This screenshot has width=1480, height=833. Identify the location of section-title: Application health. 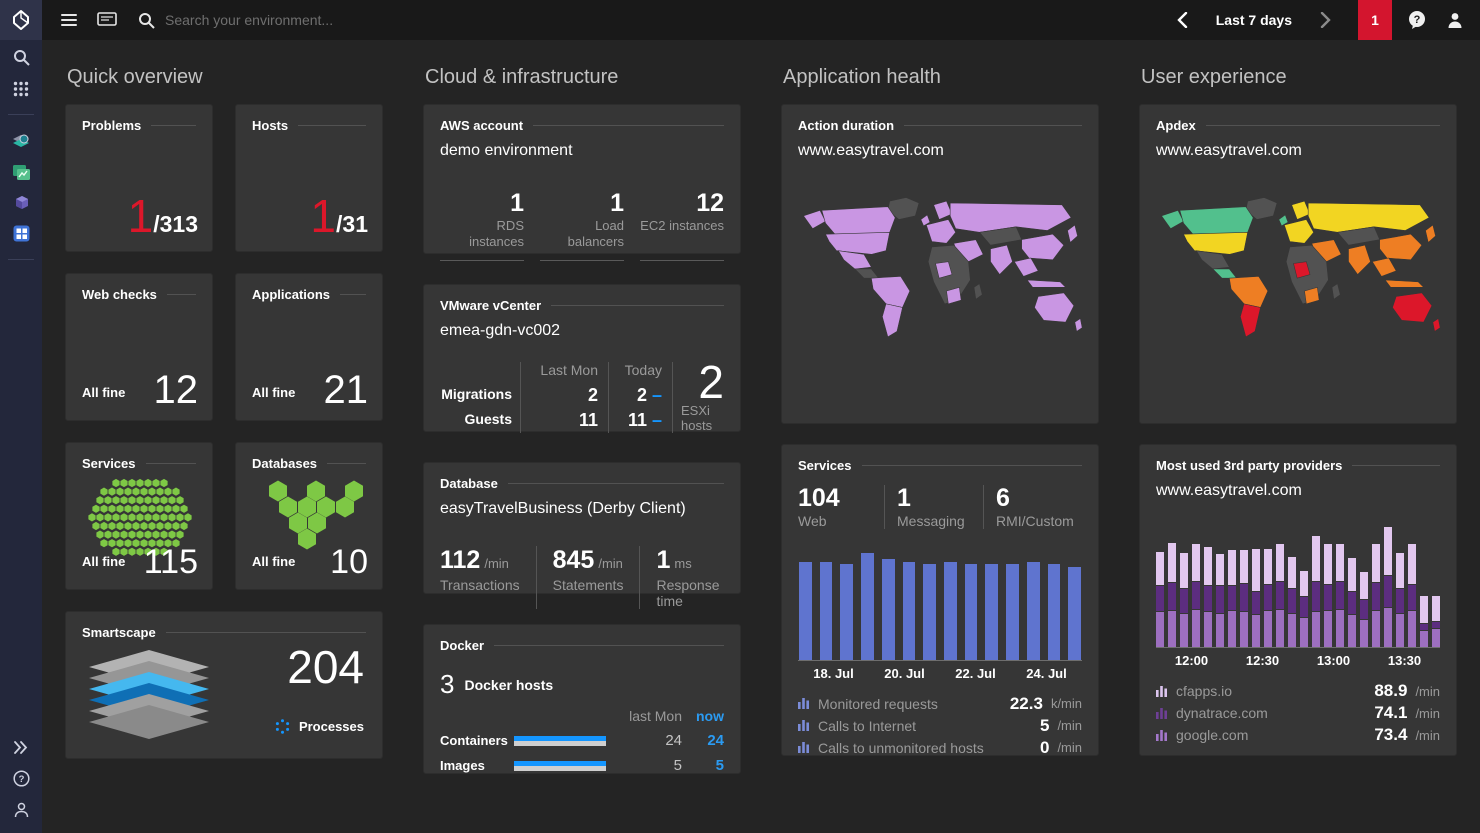
(862, 77).